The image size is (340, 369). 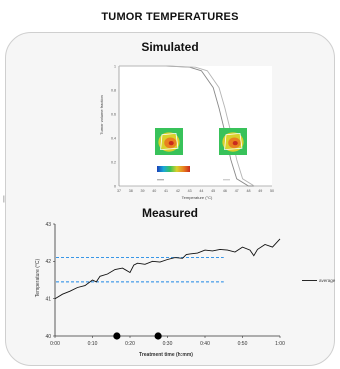 I want to click on side-mark: |, so click(x=4, y=199).